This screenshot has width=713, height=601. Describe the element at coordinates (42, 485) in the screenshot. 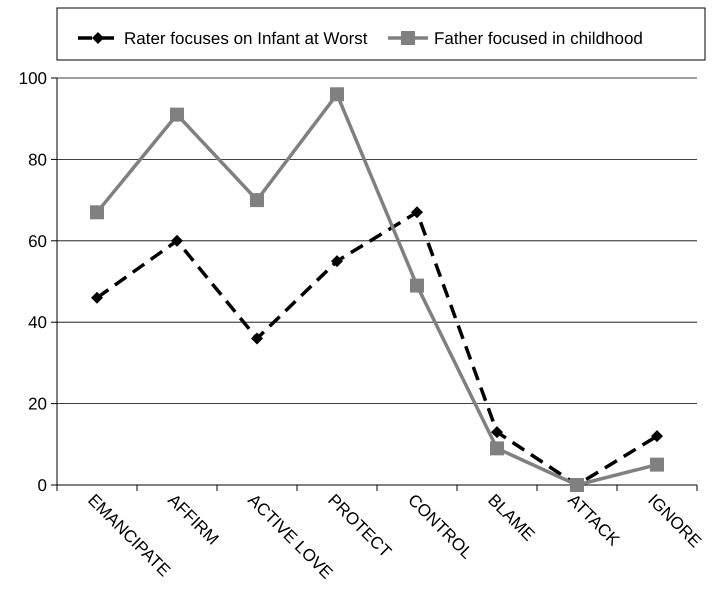

I see `y-tick-label: 0` at that location.